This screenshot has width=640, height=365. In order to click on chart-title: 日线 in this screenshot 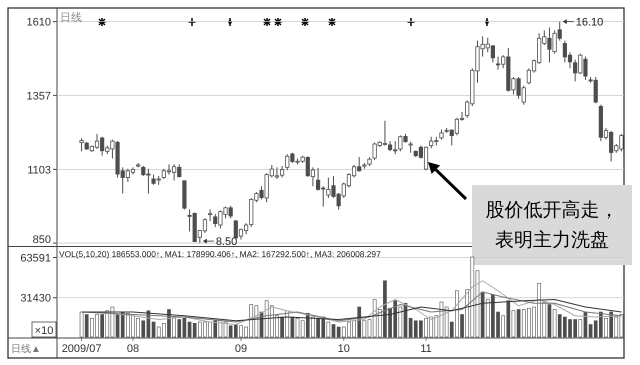, I will do `click(71, 17)`.